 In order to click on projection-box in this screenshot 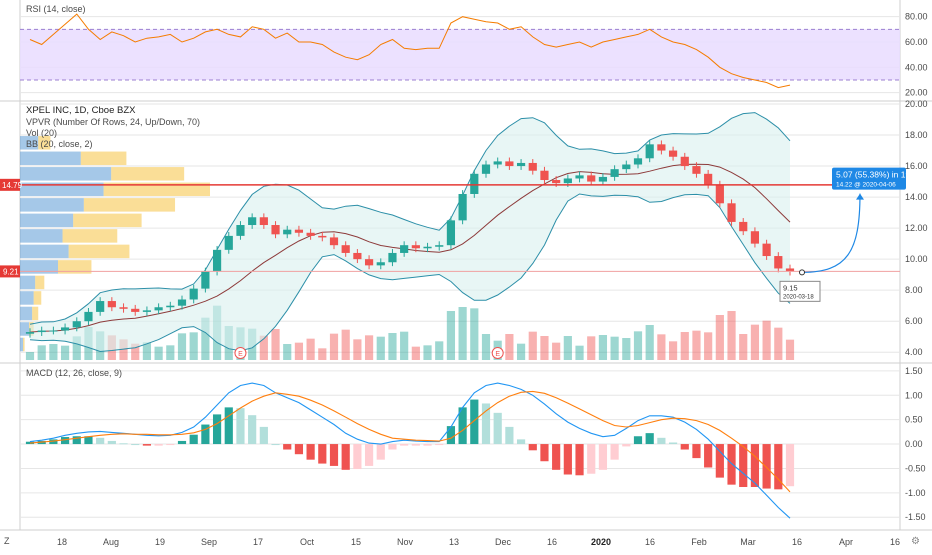, I will do `click(869, 178)`.